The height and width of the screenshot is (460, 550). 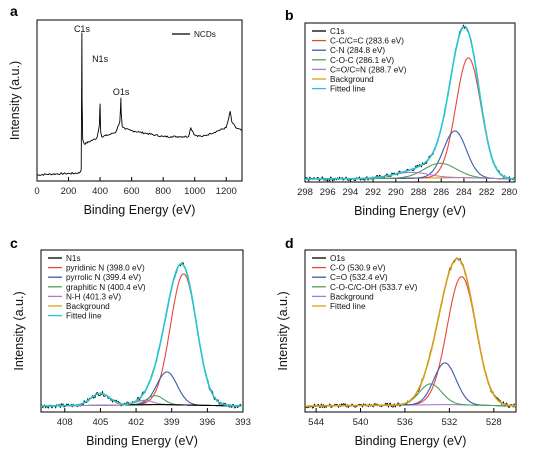 I want to click on legend-label: C-O-C (286.1 eV), so click(x=362, y=60).